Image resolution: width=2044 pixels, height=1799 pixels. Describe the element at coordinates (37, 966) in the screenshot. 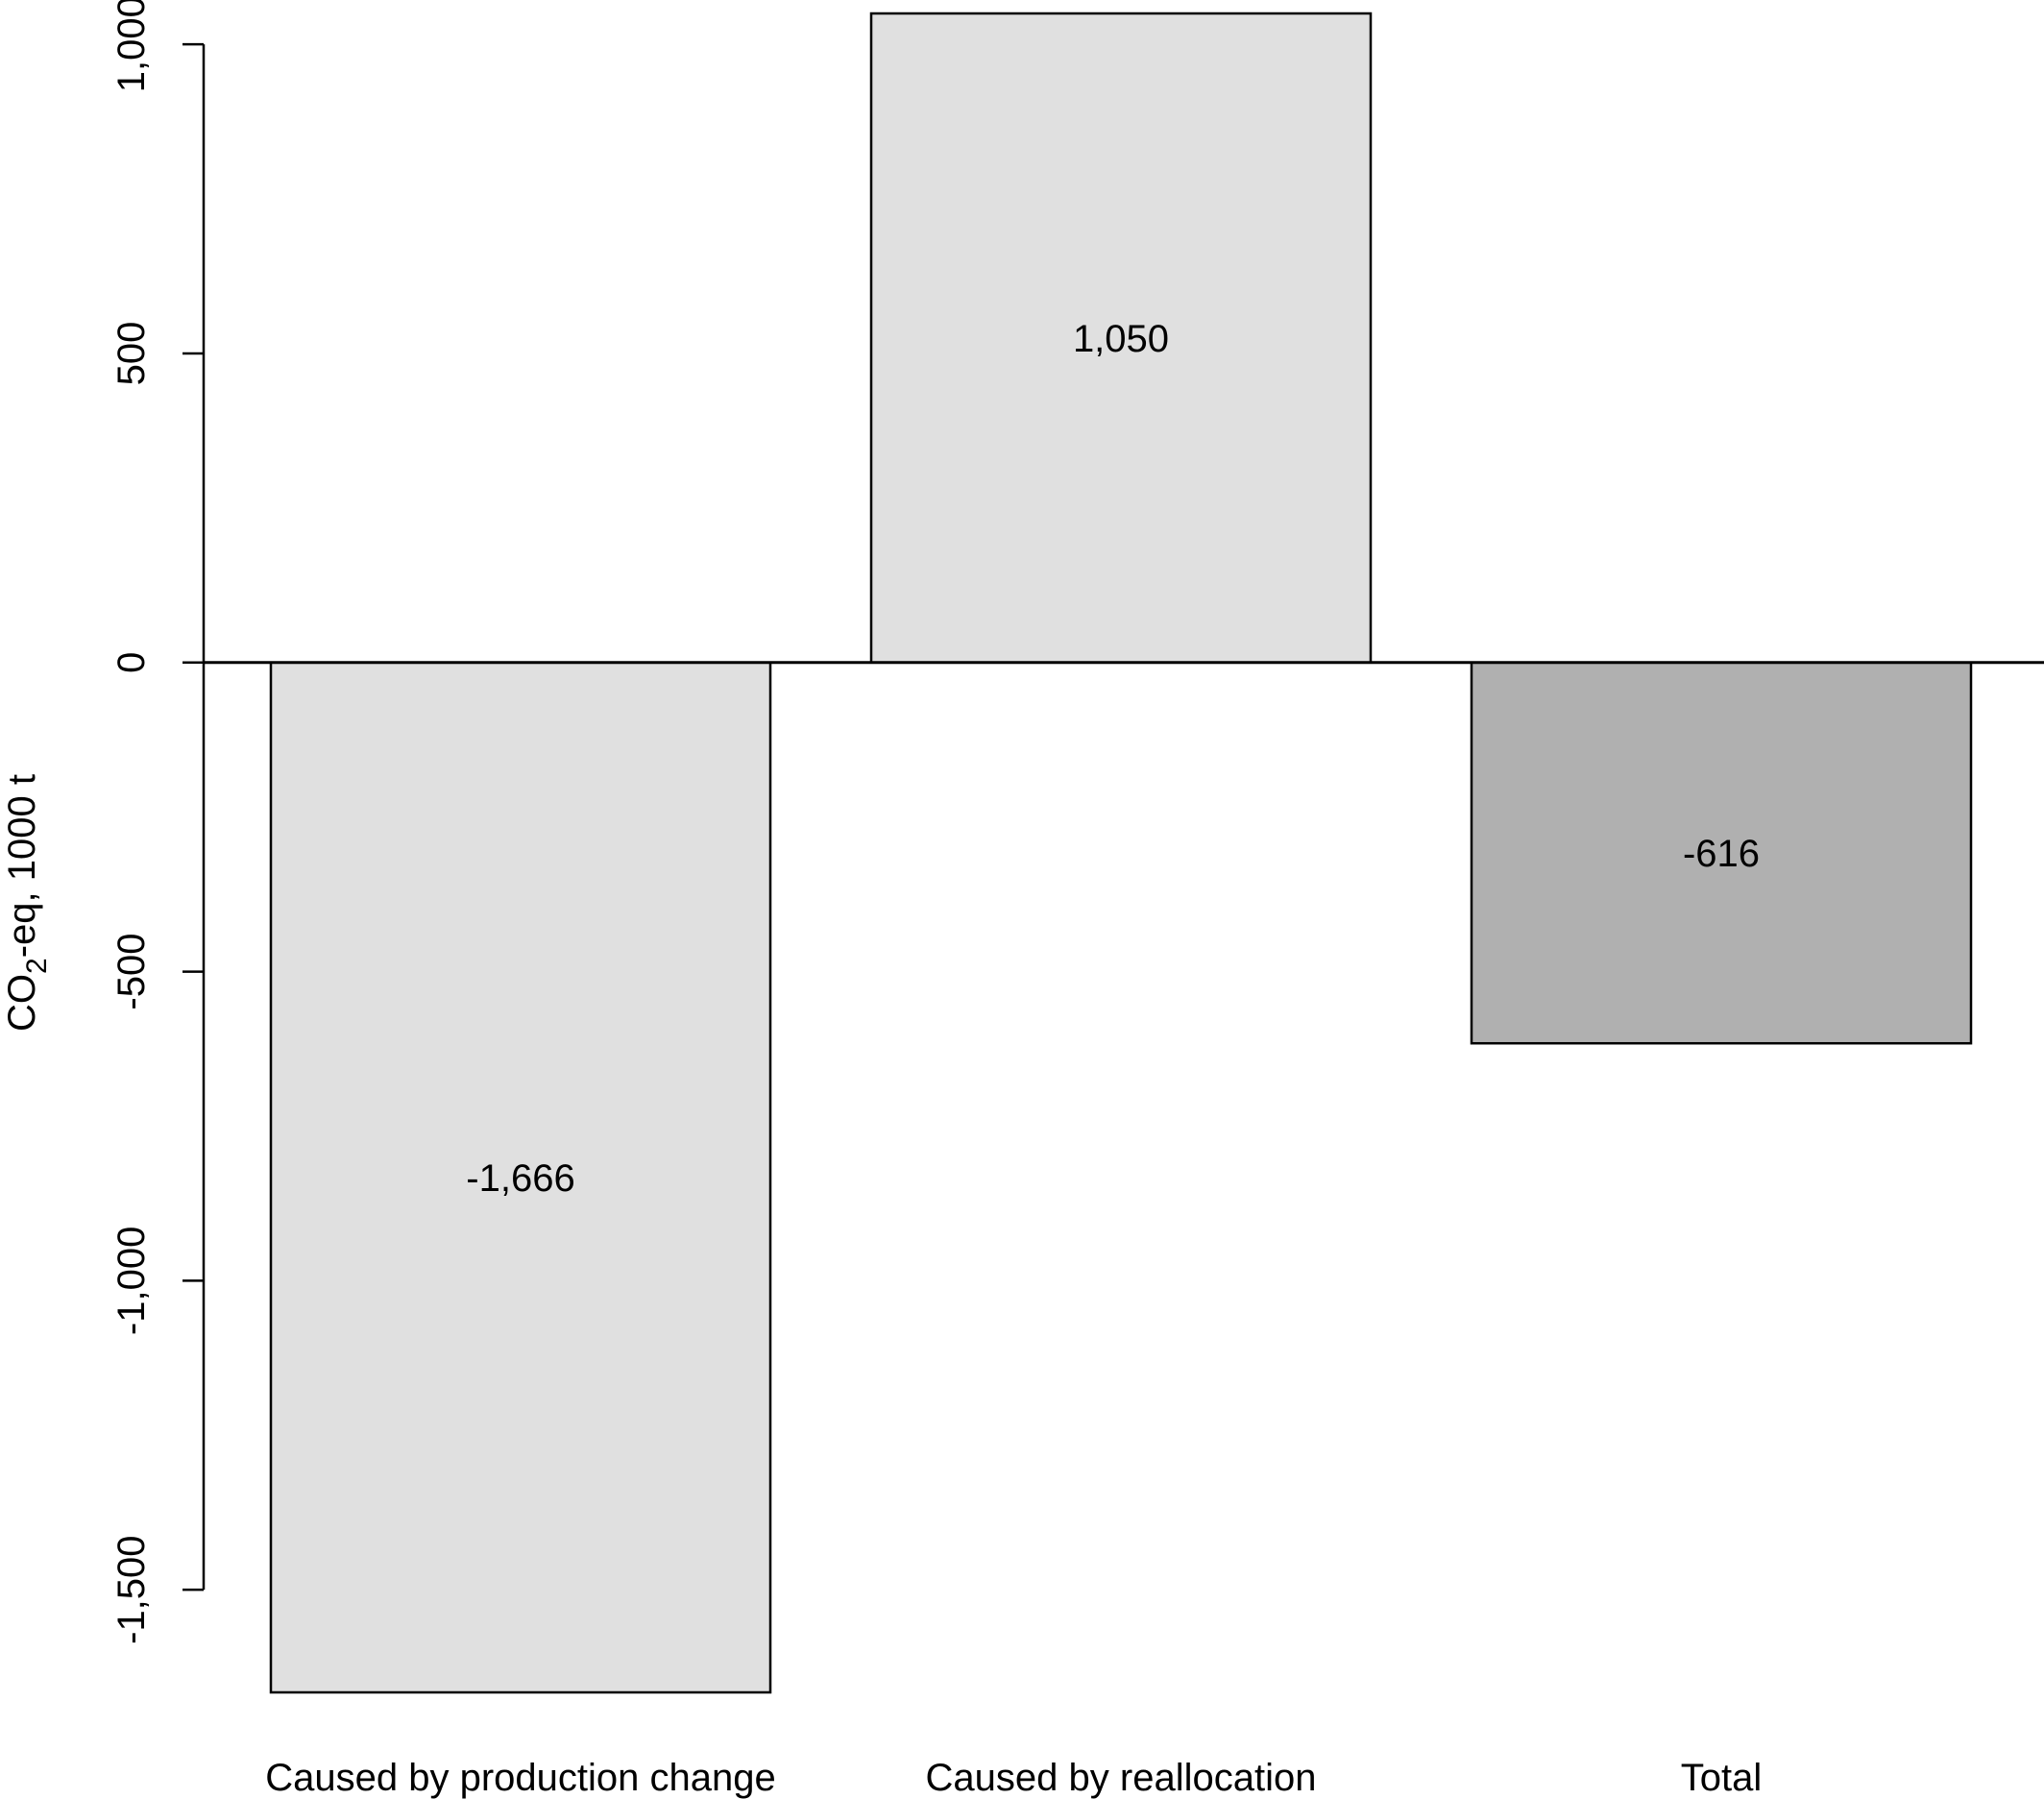

I see `y-axis-title-subscript: 2` at that location.